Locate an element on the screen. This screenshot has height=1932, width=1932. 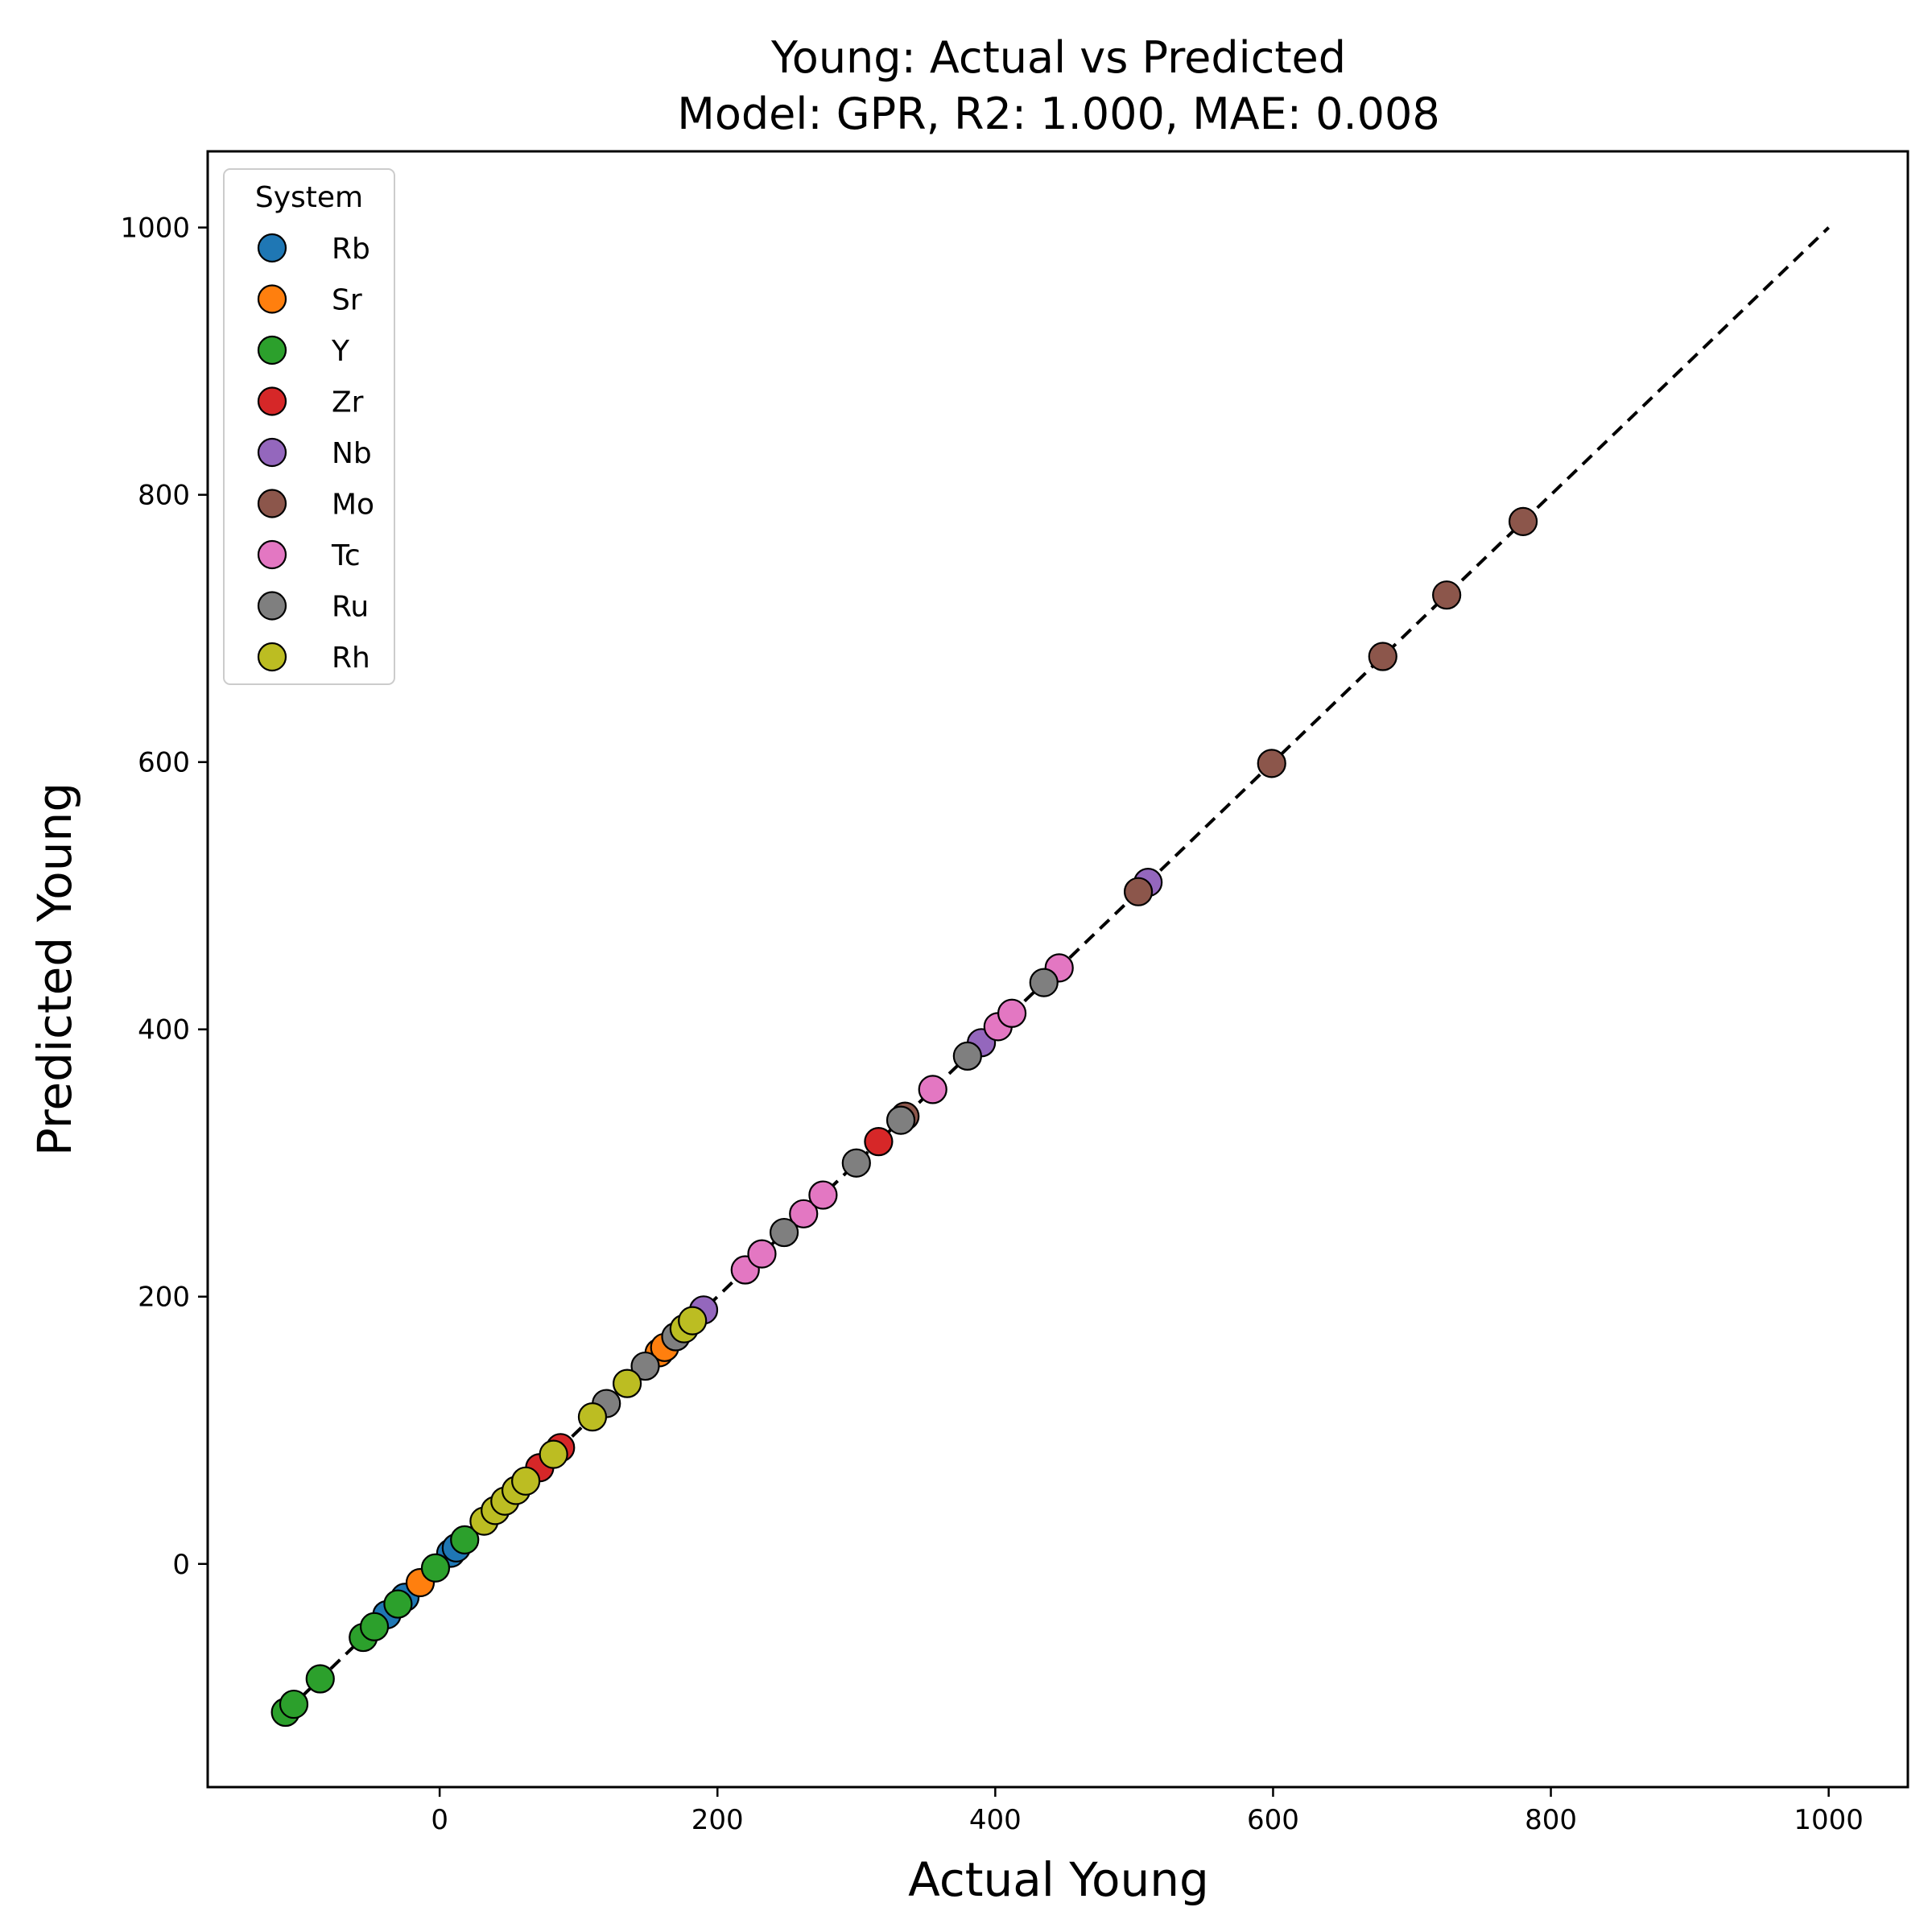
x-tick-label: 200 is located at coordinates (717, 1820).